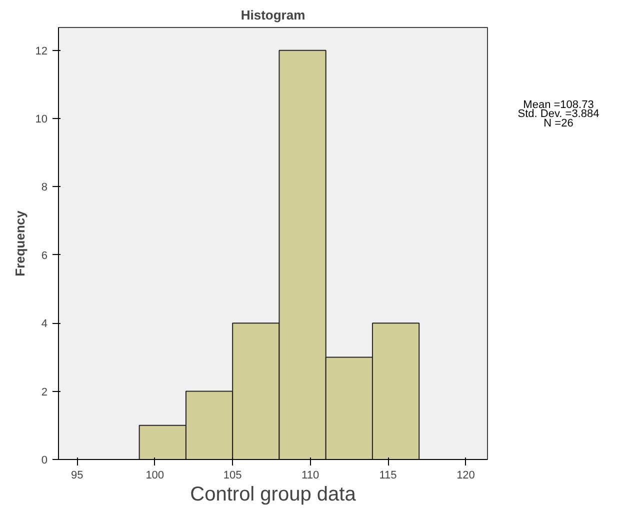 The image size is (619, 508). I want to click on x-tick-label: 110, so click(311, 476).